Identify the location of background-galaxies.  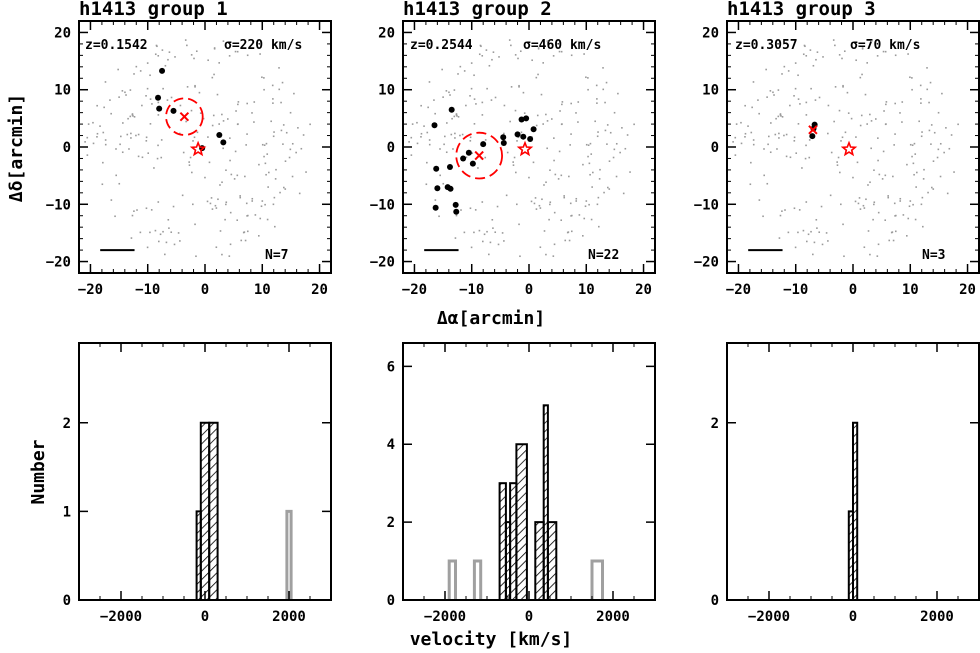
(197, 148).